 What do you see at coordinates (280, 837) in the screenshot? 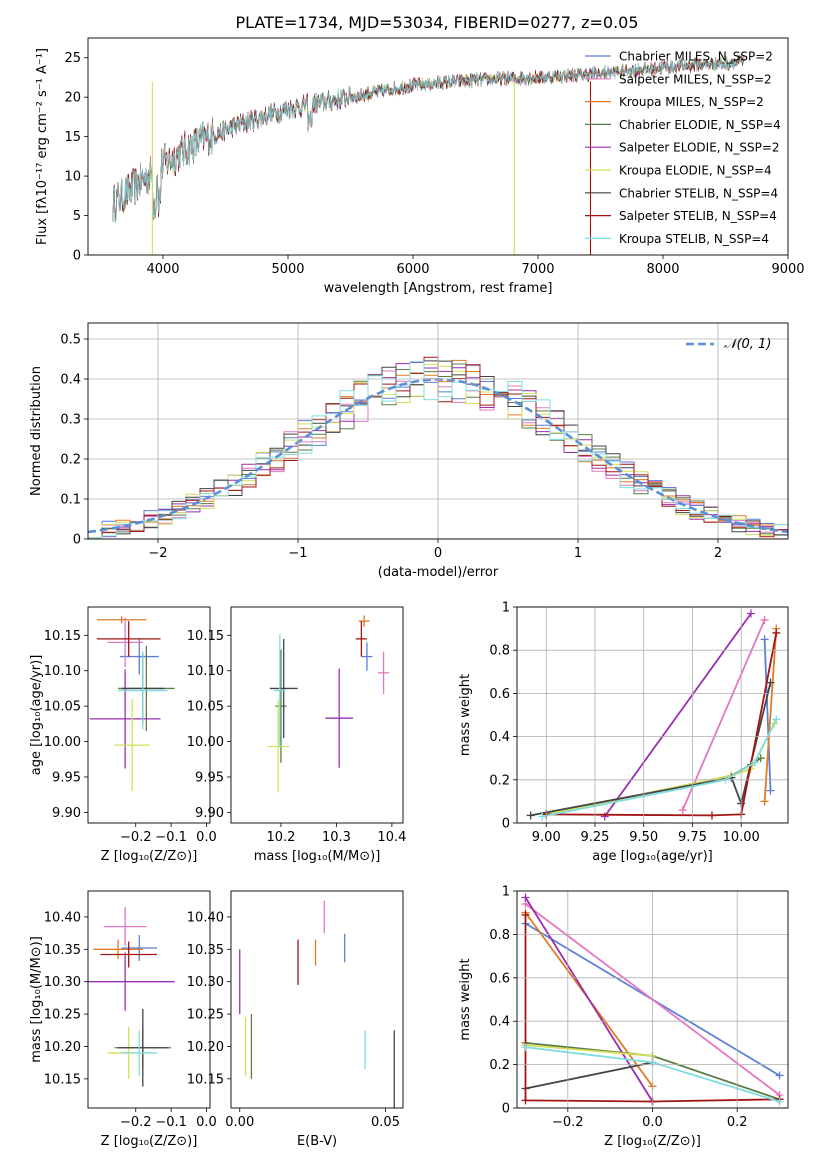
I see `x-tick-label: 10.2` at bounding box center [280, 837].